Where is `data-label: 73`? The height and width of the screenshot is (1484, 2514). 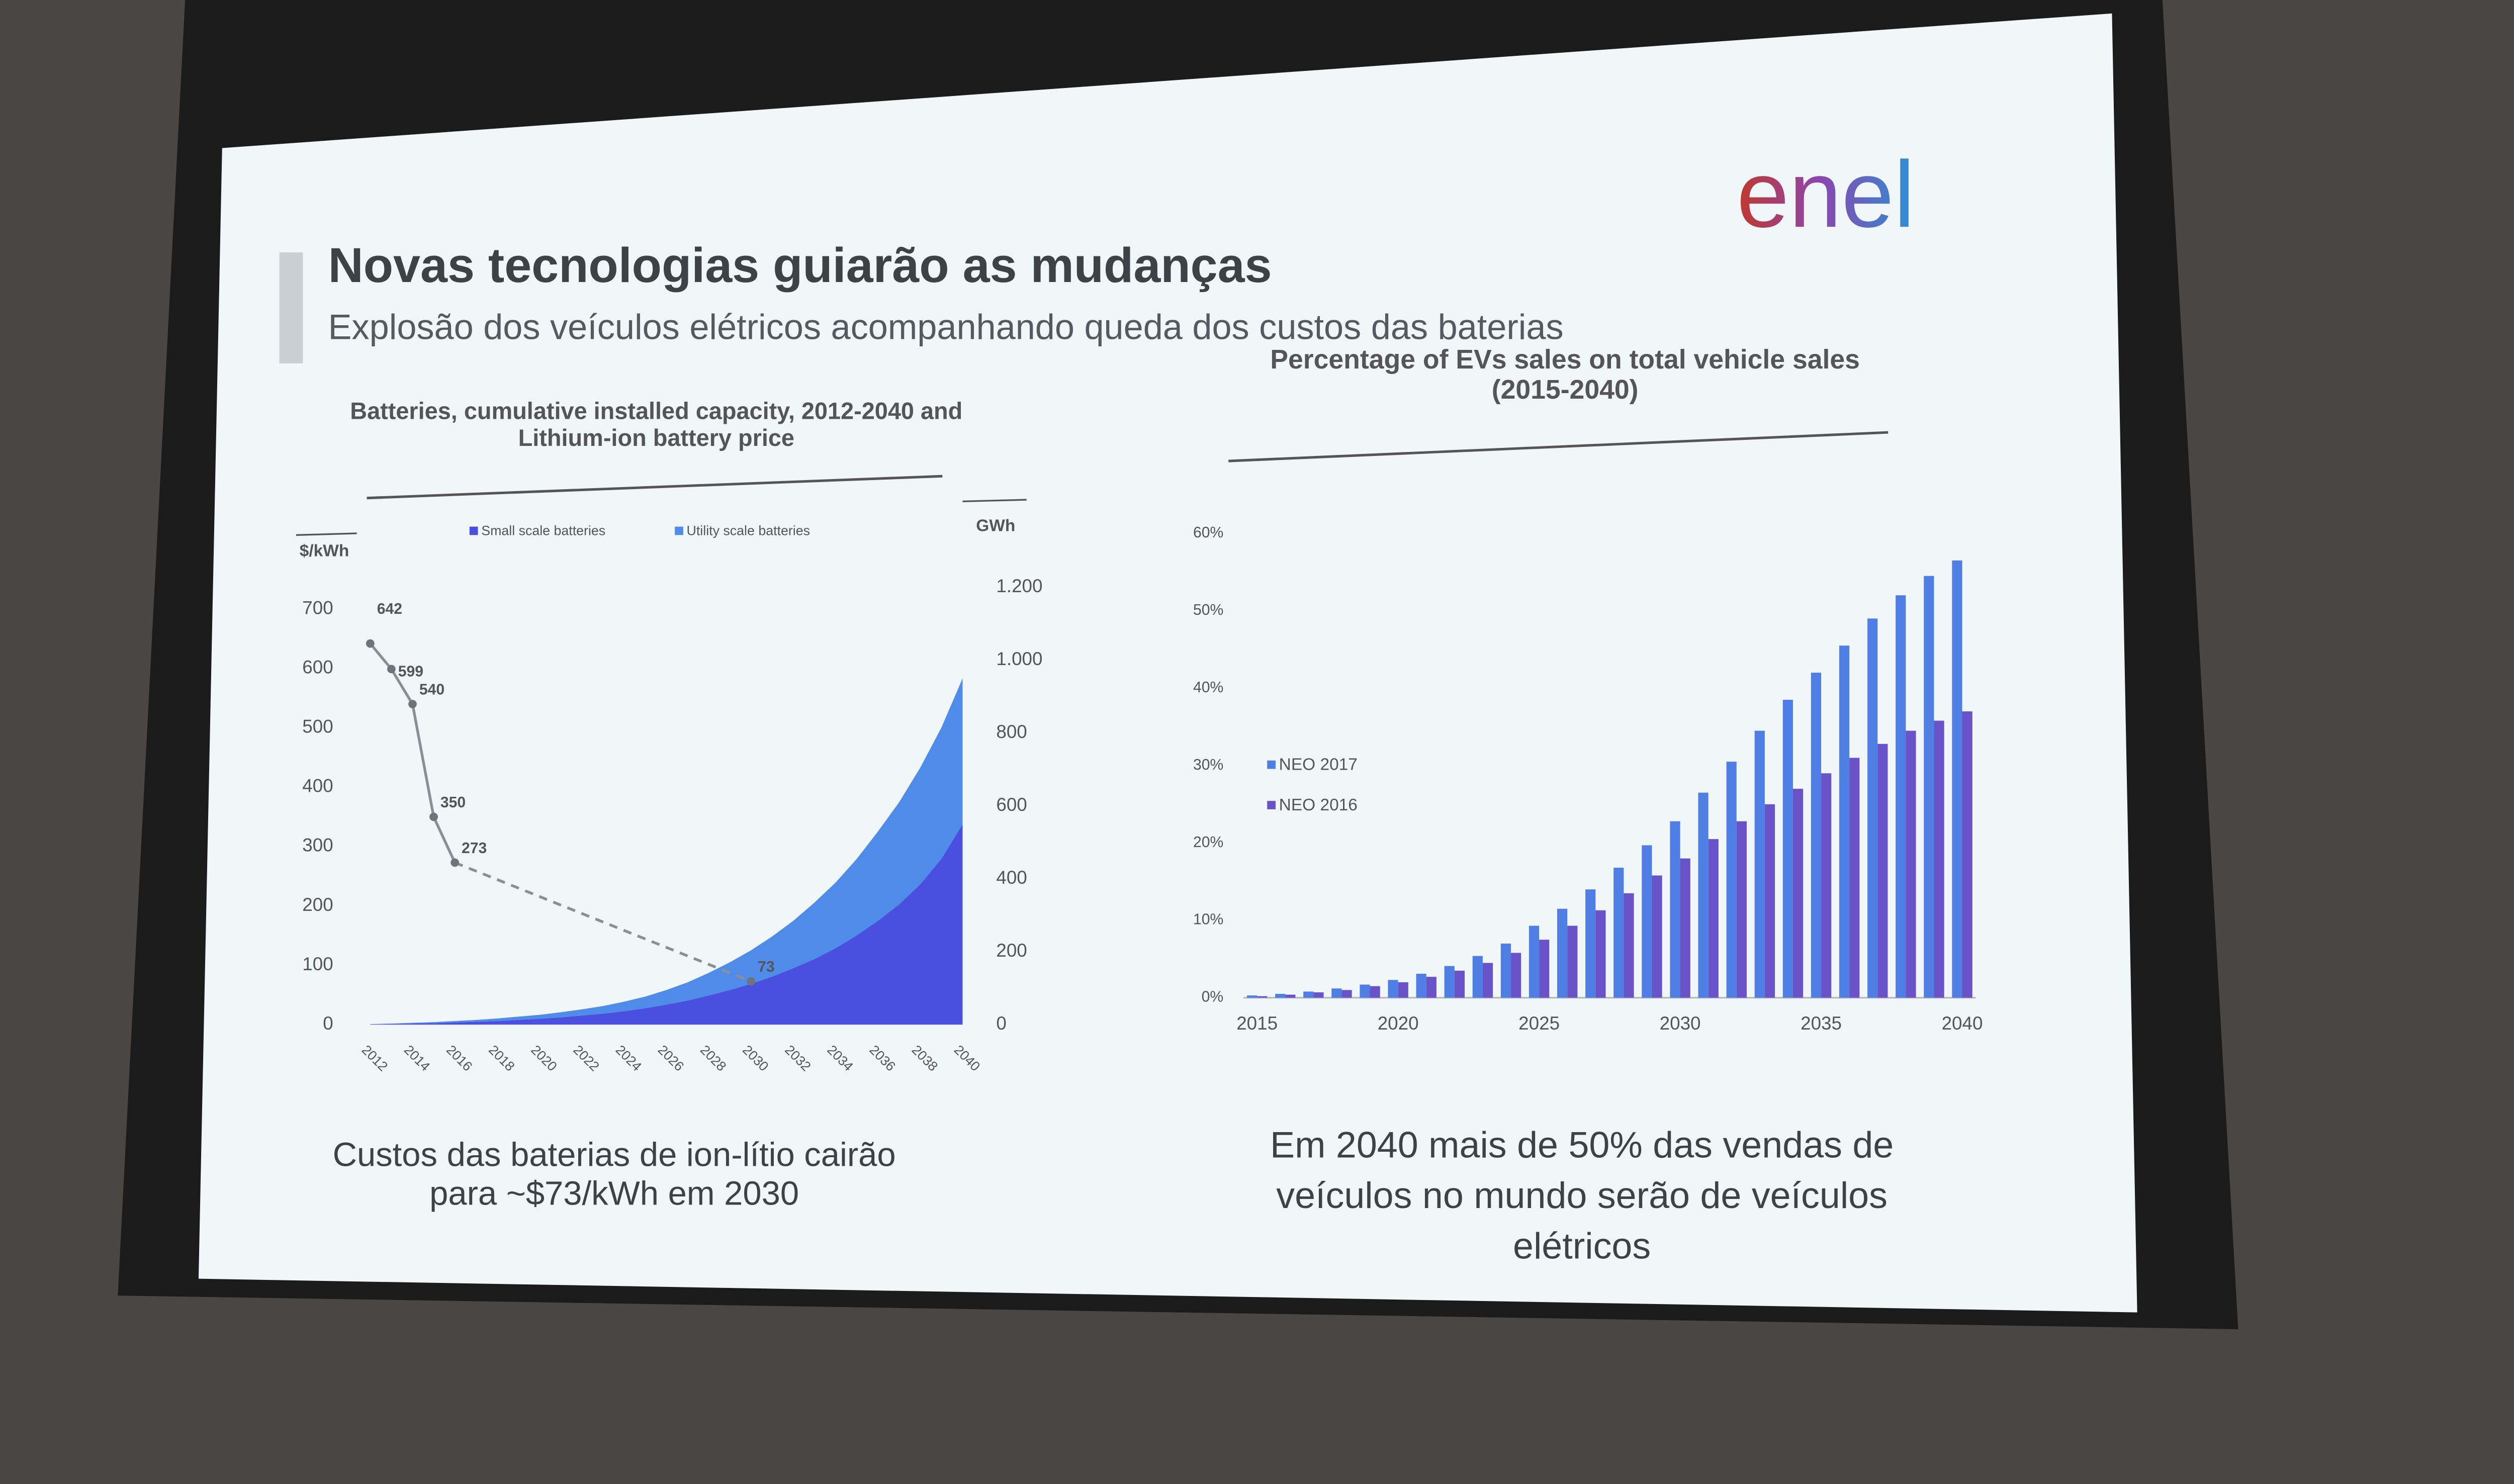
data-label: 73 is located at coordinates (766, 967).